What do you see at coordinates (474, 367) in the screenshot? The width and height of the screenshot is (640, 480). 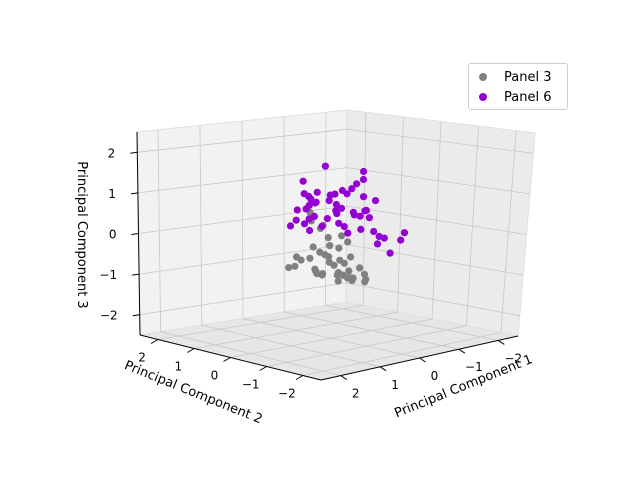 I see `x-tick-label: −1` at bounding box center [474, 367].